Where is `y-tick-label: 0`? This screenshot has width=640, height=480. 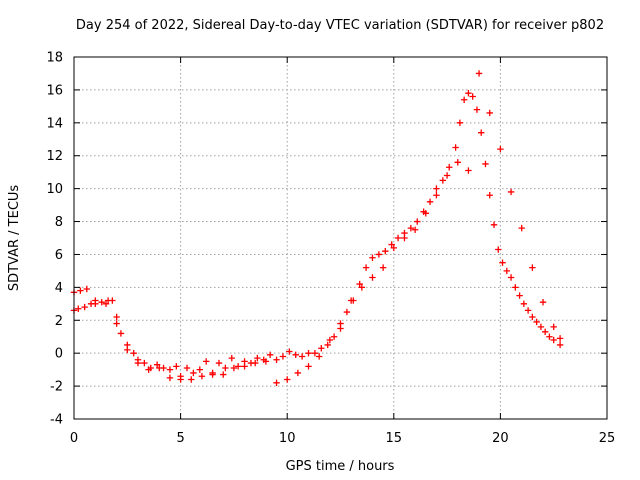
y-tick-label: 0 is located at coordinates (59, 354).